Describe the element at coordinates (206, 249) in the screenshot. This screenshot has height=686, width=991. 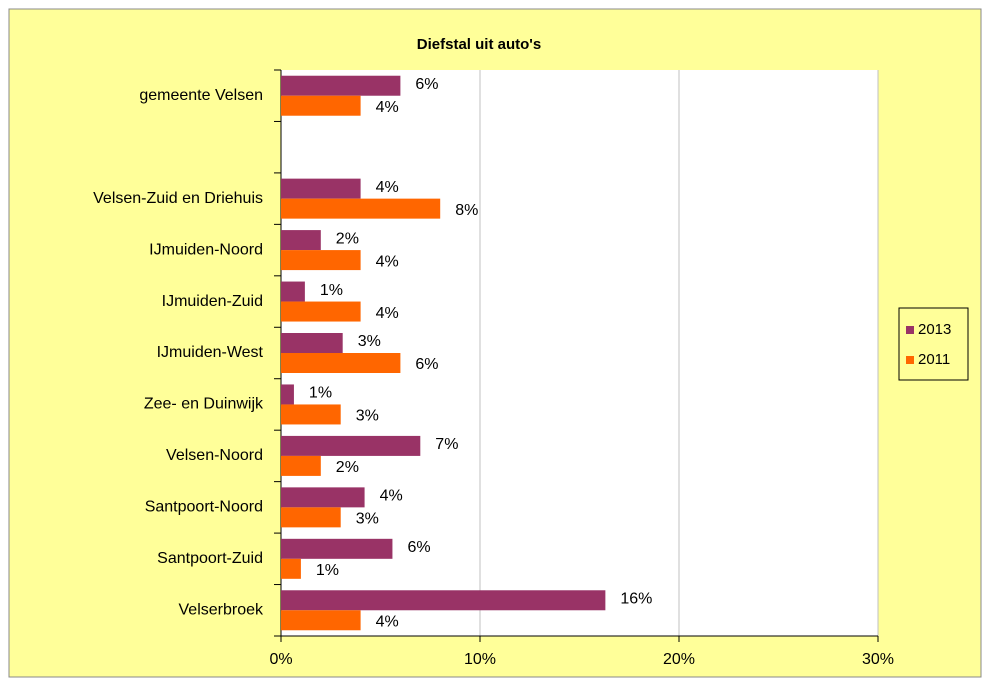
I see `y-tick-label: IJmuiden-Noord` at that location.